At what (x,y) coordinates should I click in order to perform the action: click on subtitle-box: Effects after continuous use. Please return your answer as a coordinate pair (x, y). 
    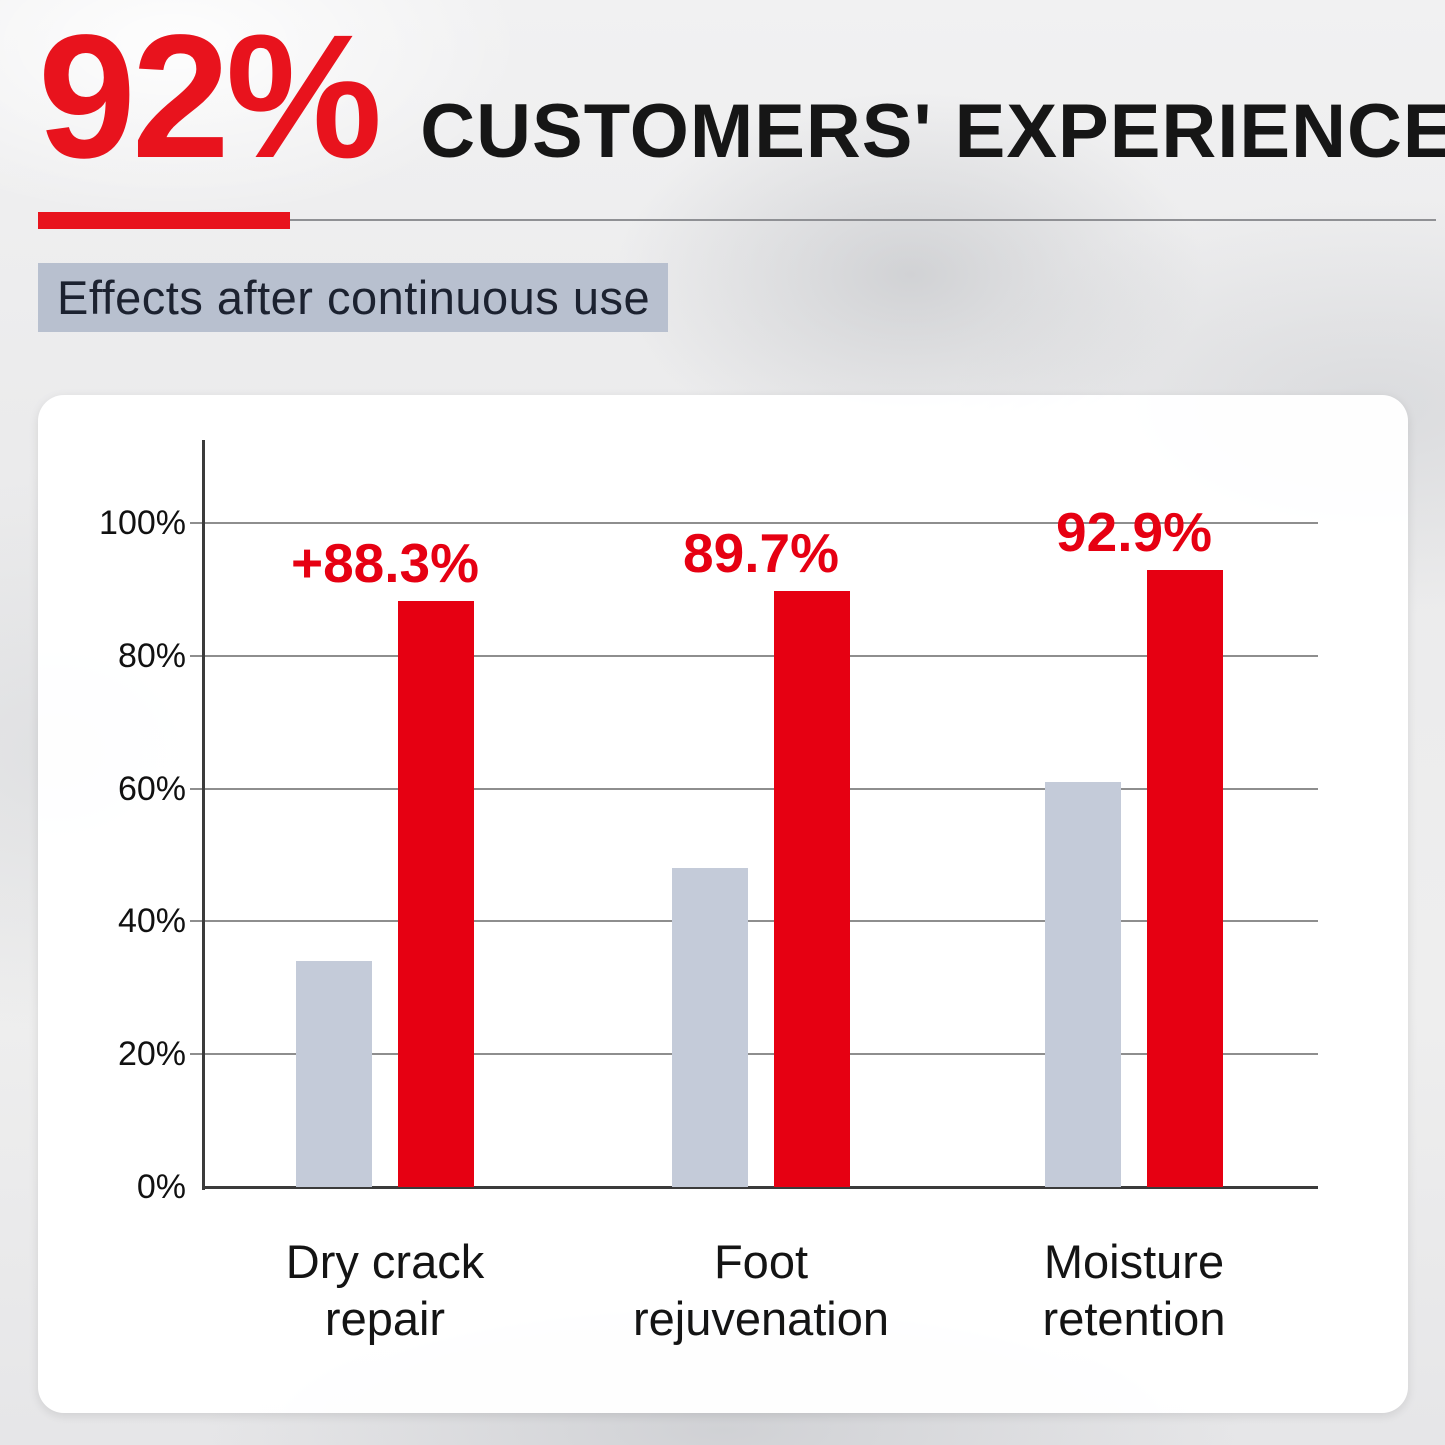
    Looking at the image, I should click on (353, 297).